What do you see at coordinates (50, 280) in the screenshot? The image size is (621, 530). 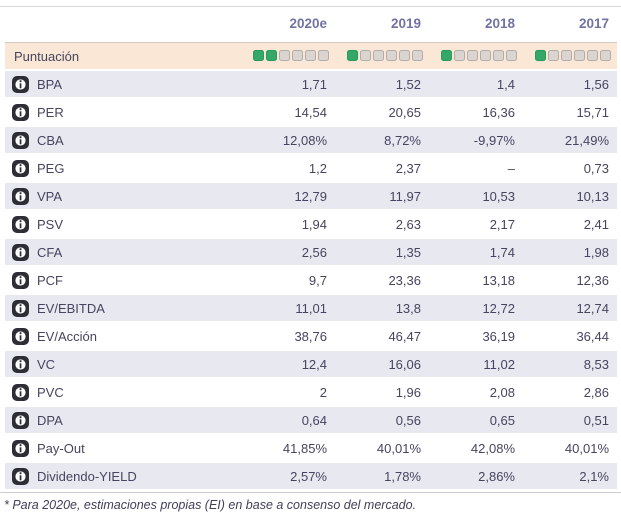 I see `metric-label: PCF` at bounding box center [50, 280].